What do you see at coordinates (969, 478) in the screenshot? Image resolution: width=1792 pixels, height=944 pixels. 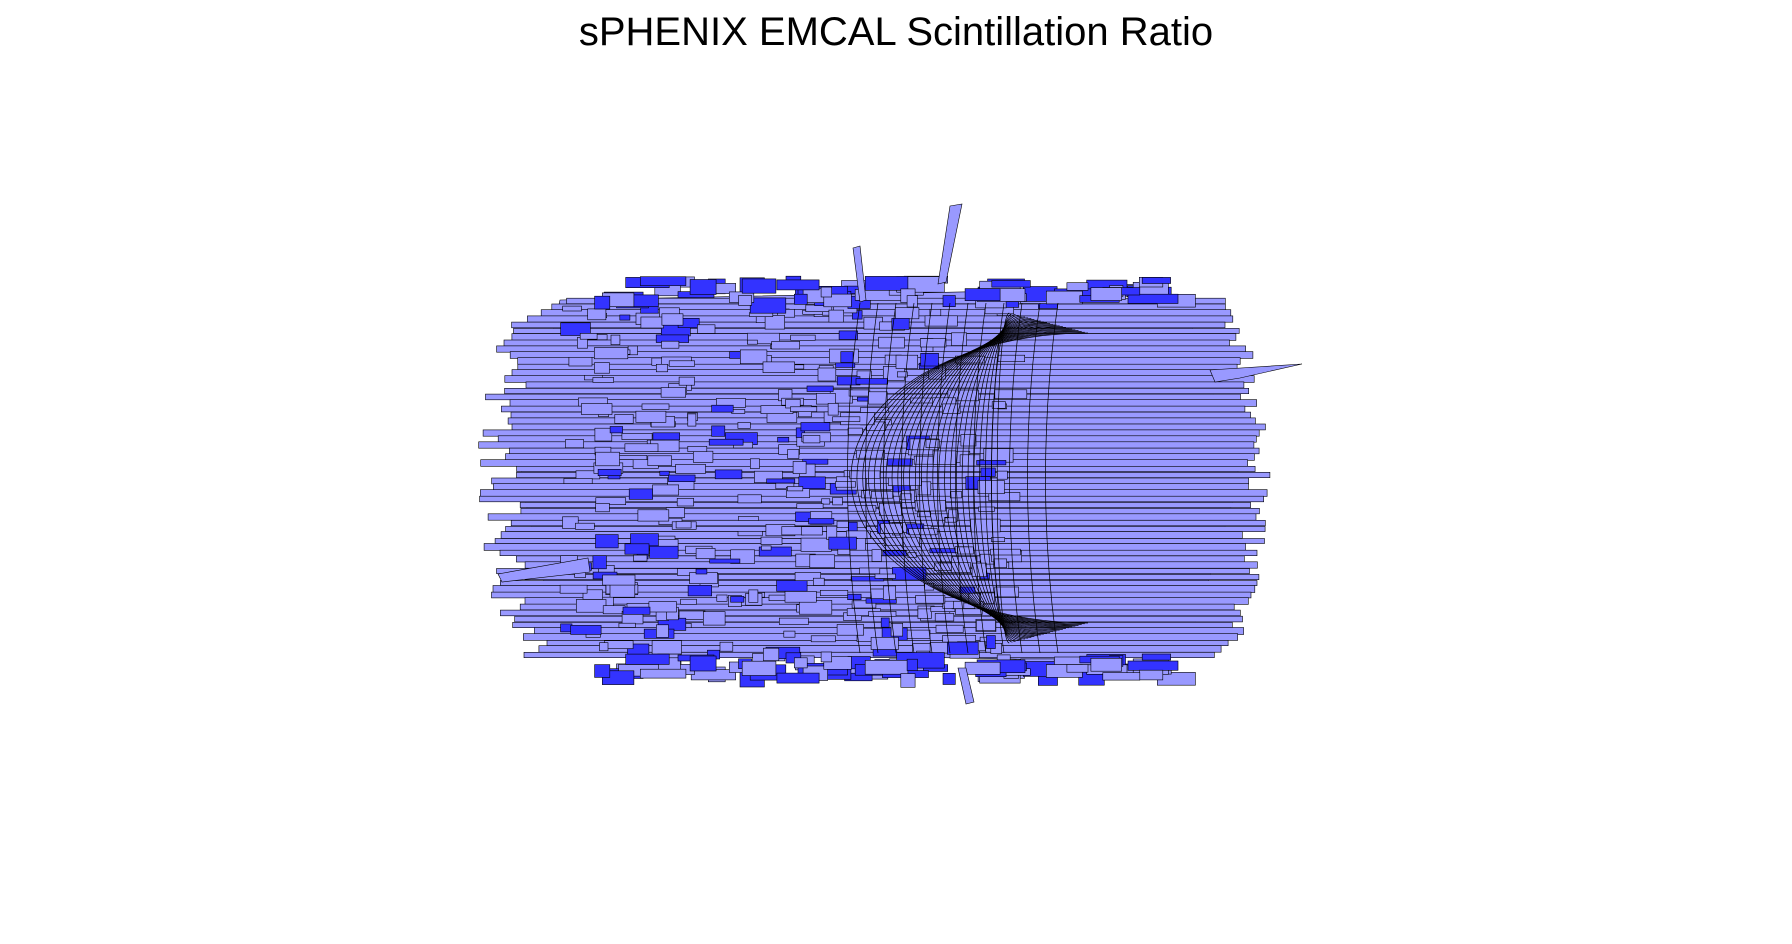 I see `end-cap-ring` at bounding box center [969, 478].